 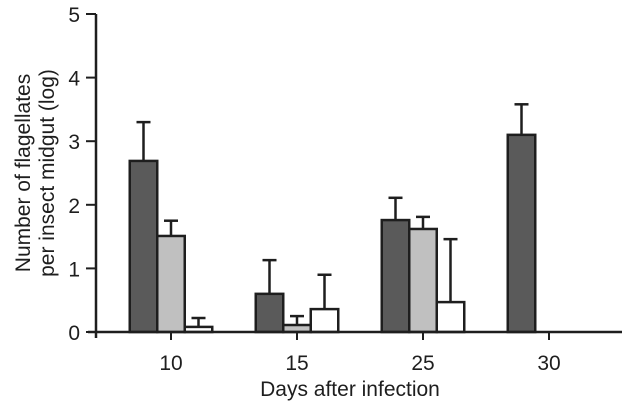 I want to click on y-tick-label: 1, so click(x=74, y=269).